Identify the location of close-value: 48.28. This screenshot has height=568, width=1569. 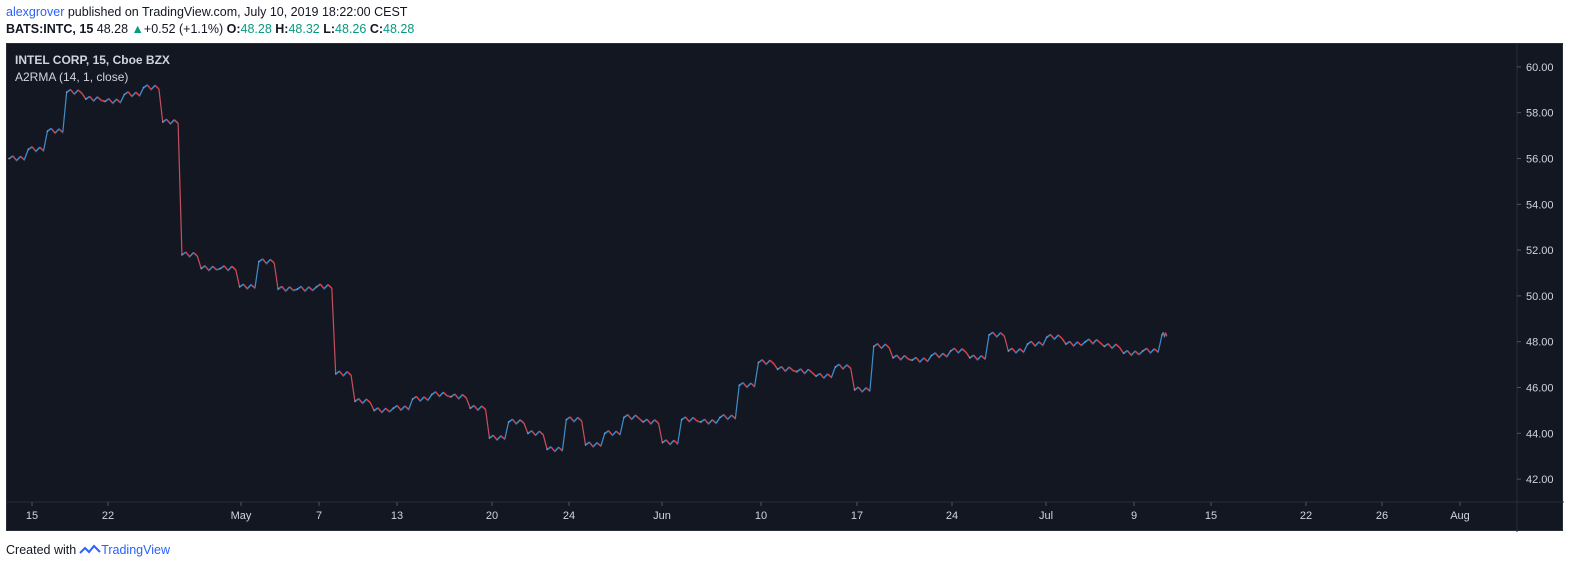
(399, 29).